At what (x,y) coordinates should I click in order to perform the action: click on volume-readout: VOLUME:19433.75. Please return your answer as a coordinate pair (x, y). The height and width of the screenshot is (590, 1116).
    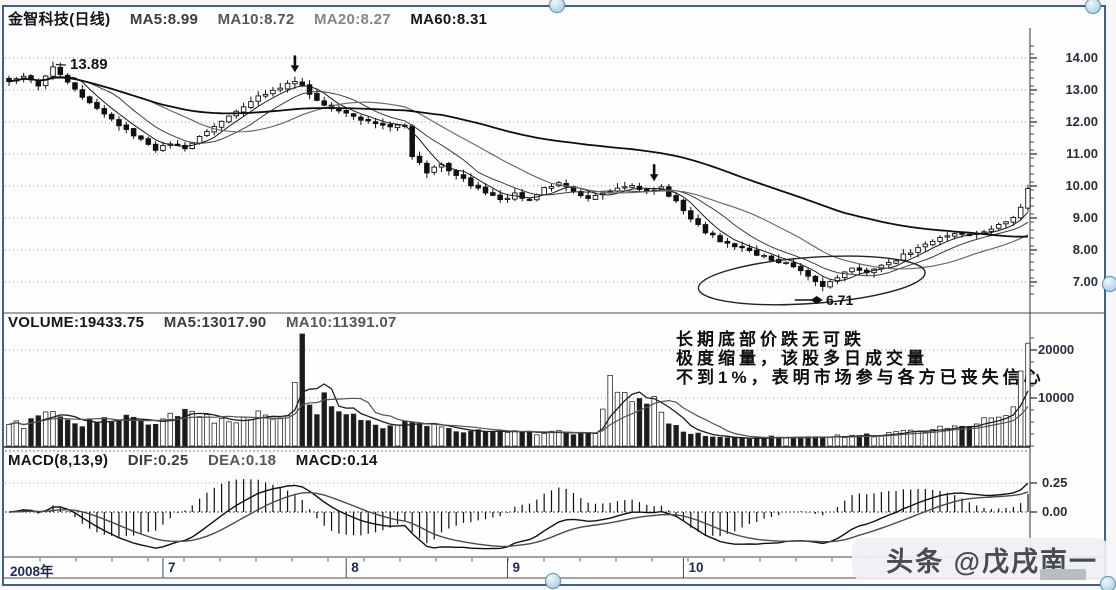
    Looking at the image, I should click on (76, 322).